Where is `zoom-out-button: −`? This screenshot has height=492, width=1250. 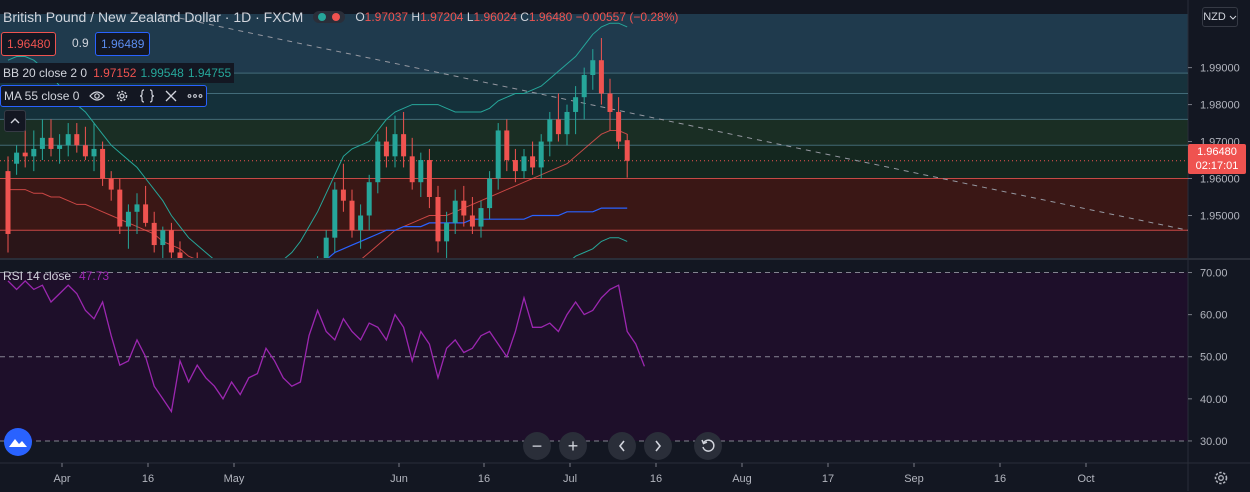 zoom-out-button: − is located at coordinates (537, 446).